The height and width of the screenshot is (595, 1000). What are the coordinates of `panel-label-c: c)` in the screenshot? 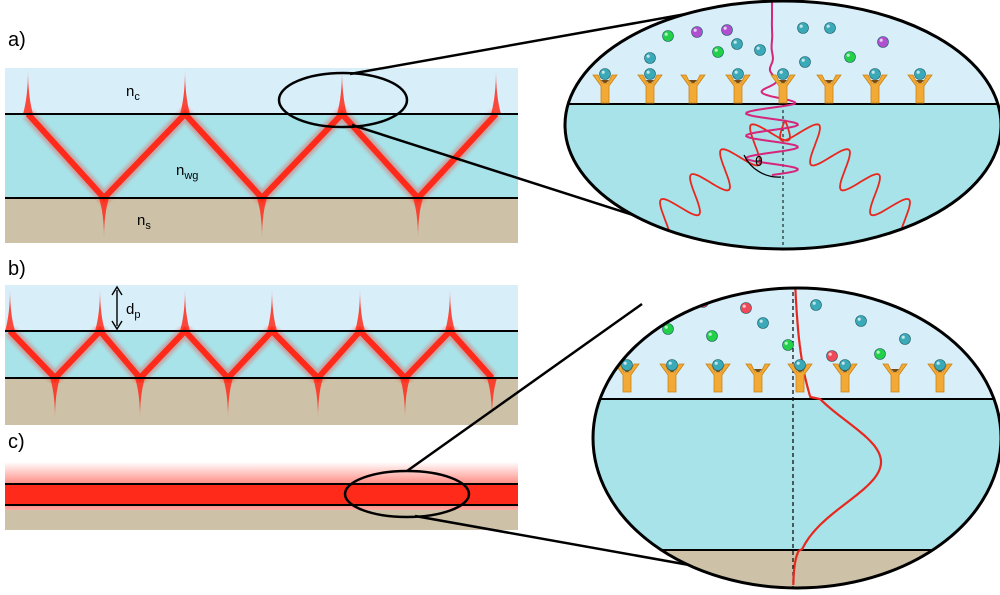 It's located at (16, 442).